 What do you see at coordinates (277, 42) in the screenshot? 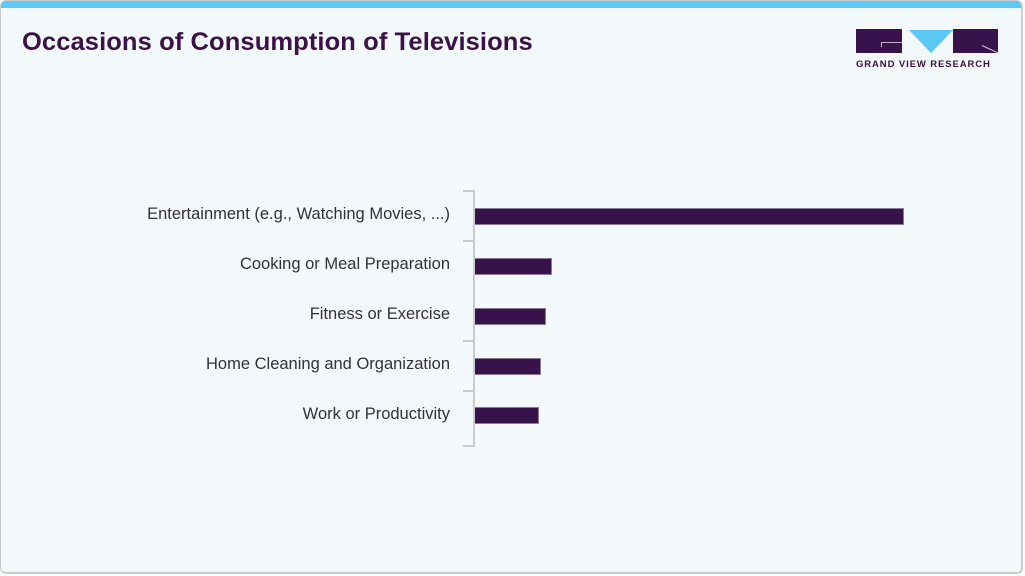
I see `page-title: Occasions of Consumption of Televisions` at bounding box center [277, 42].